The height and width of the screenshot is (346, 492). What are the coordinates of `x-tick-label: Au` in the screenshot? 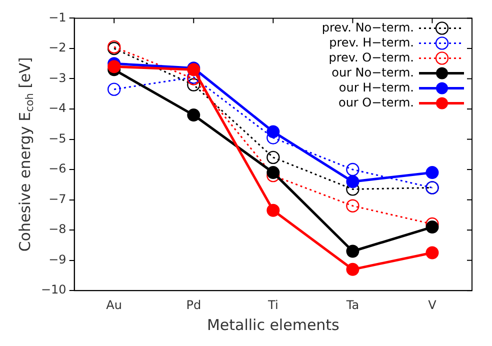 It's located at (114, 305).